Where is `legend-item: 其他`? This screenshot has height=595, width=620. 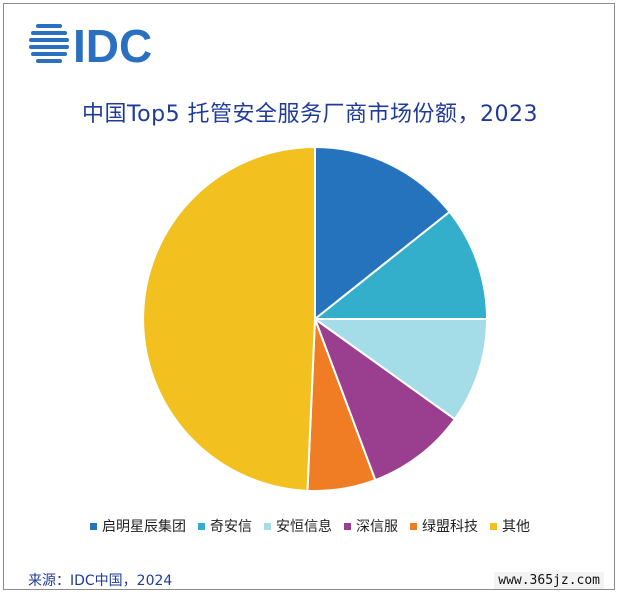 legend-item: 其他 is located at coordinates (510, 526).